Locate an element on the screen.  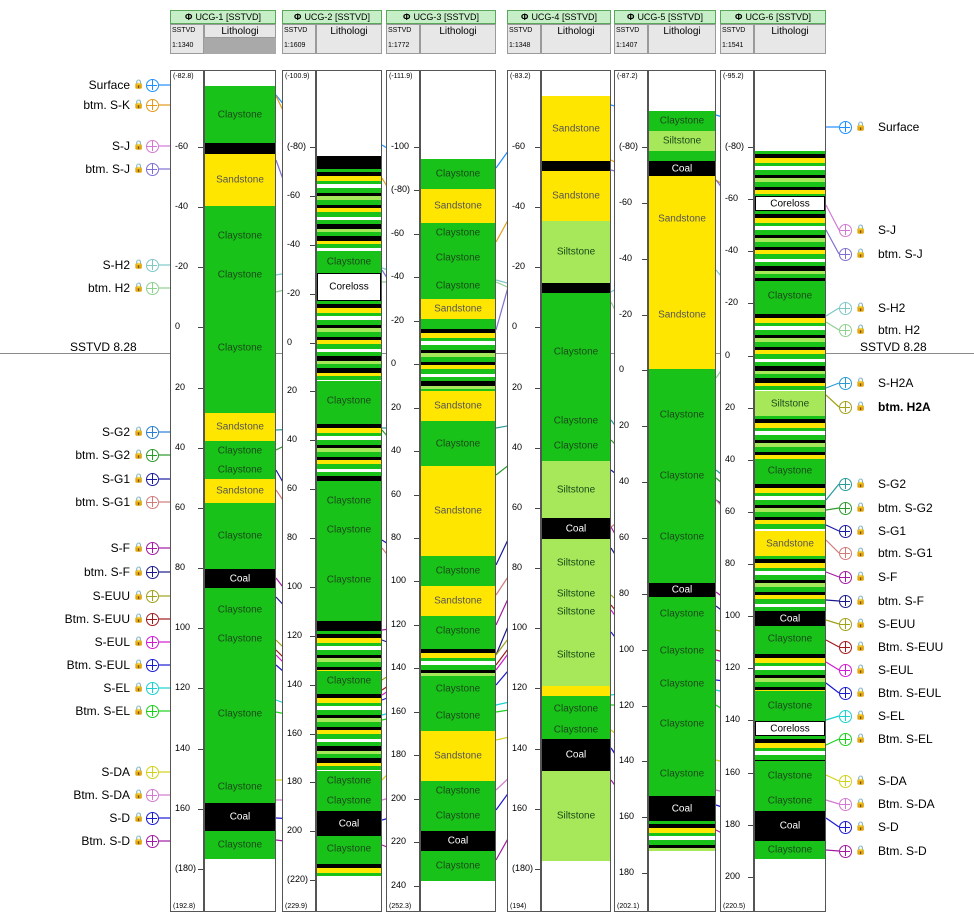
left-marker-label: Btm. S-D is located at coordinates (105, 841).